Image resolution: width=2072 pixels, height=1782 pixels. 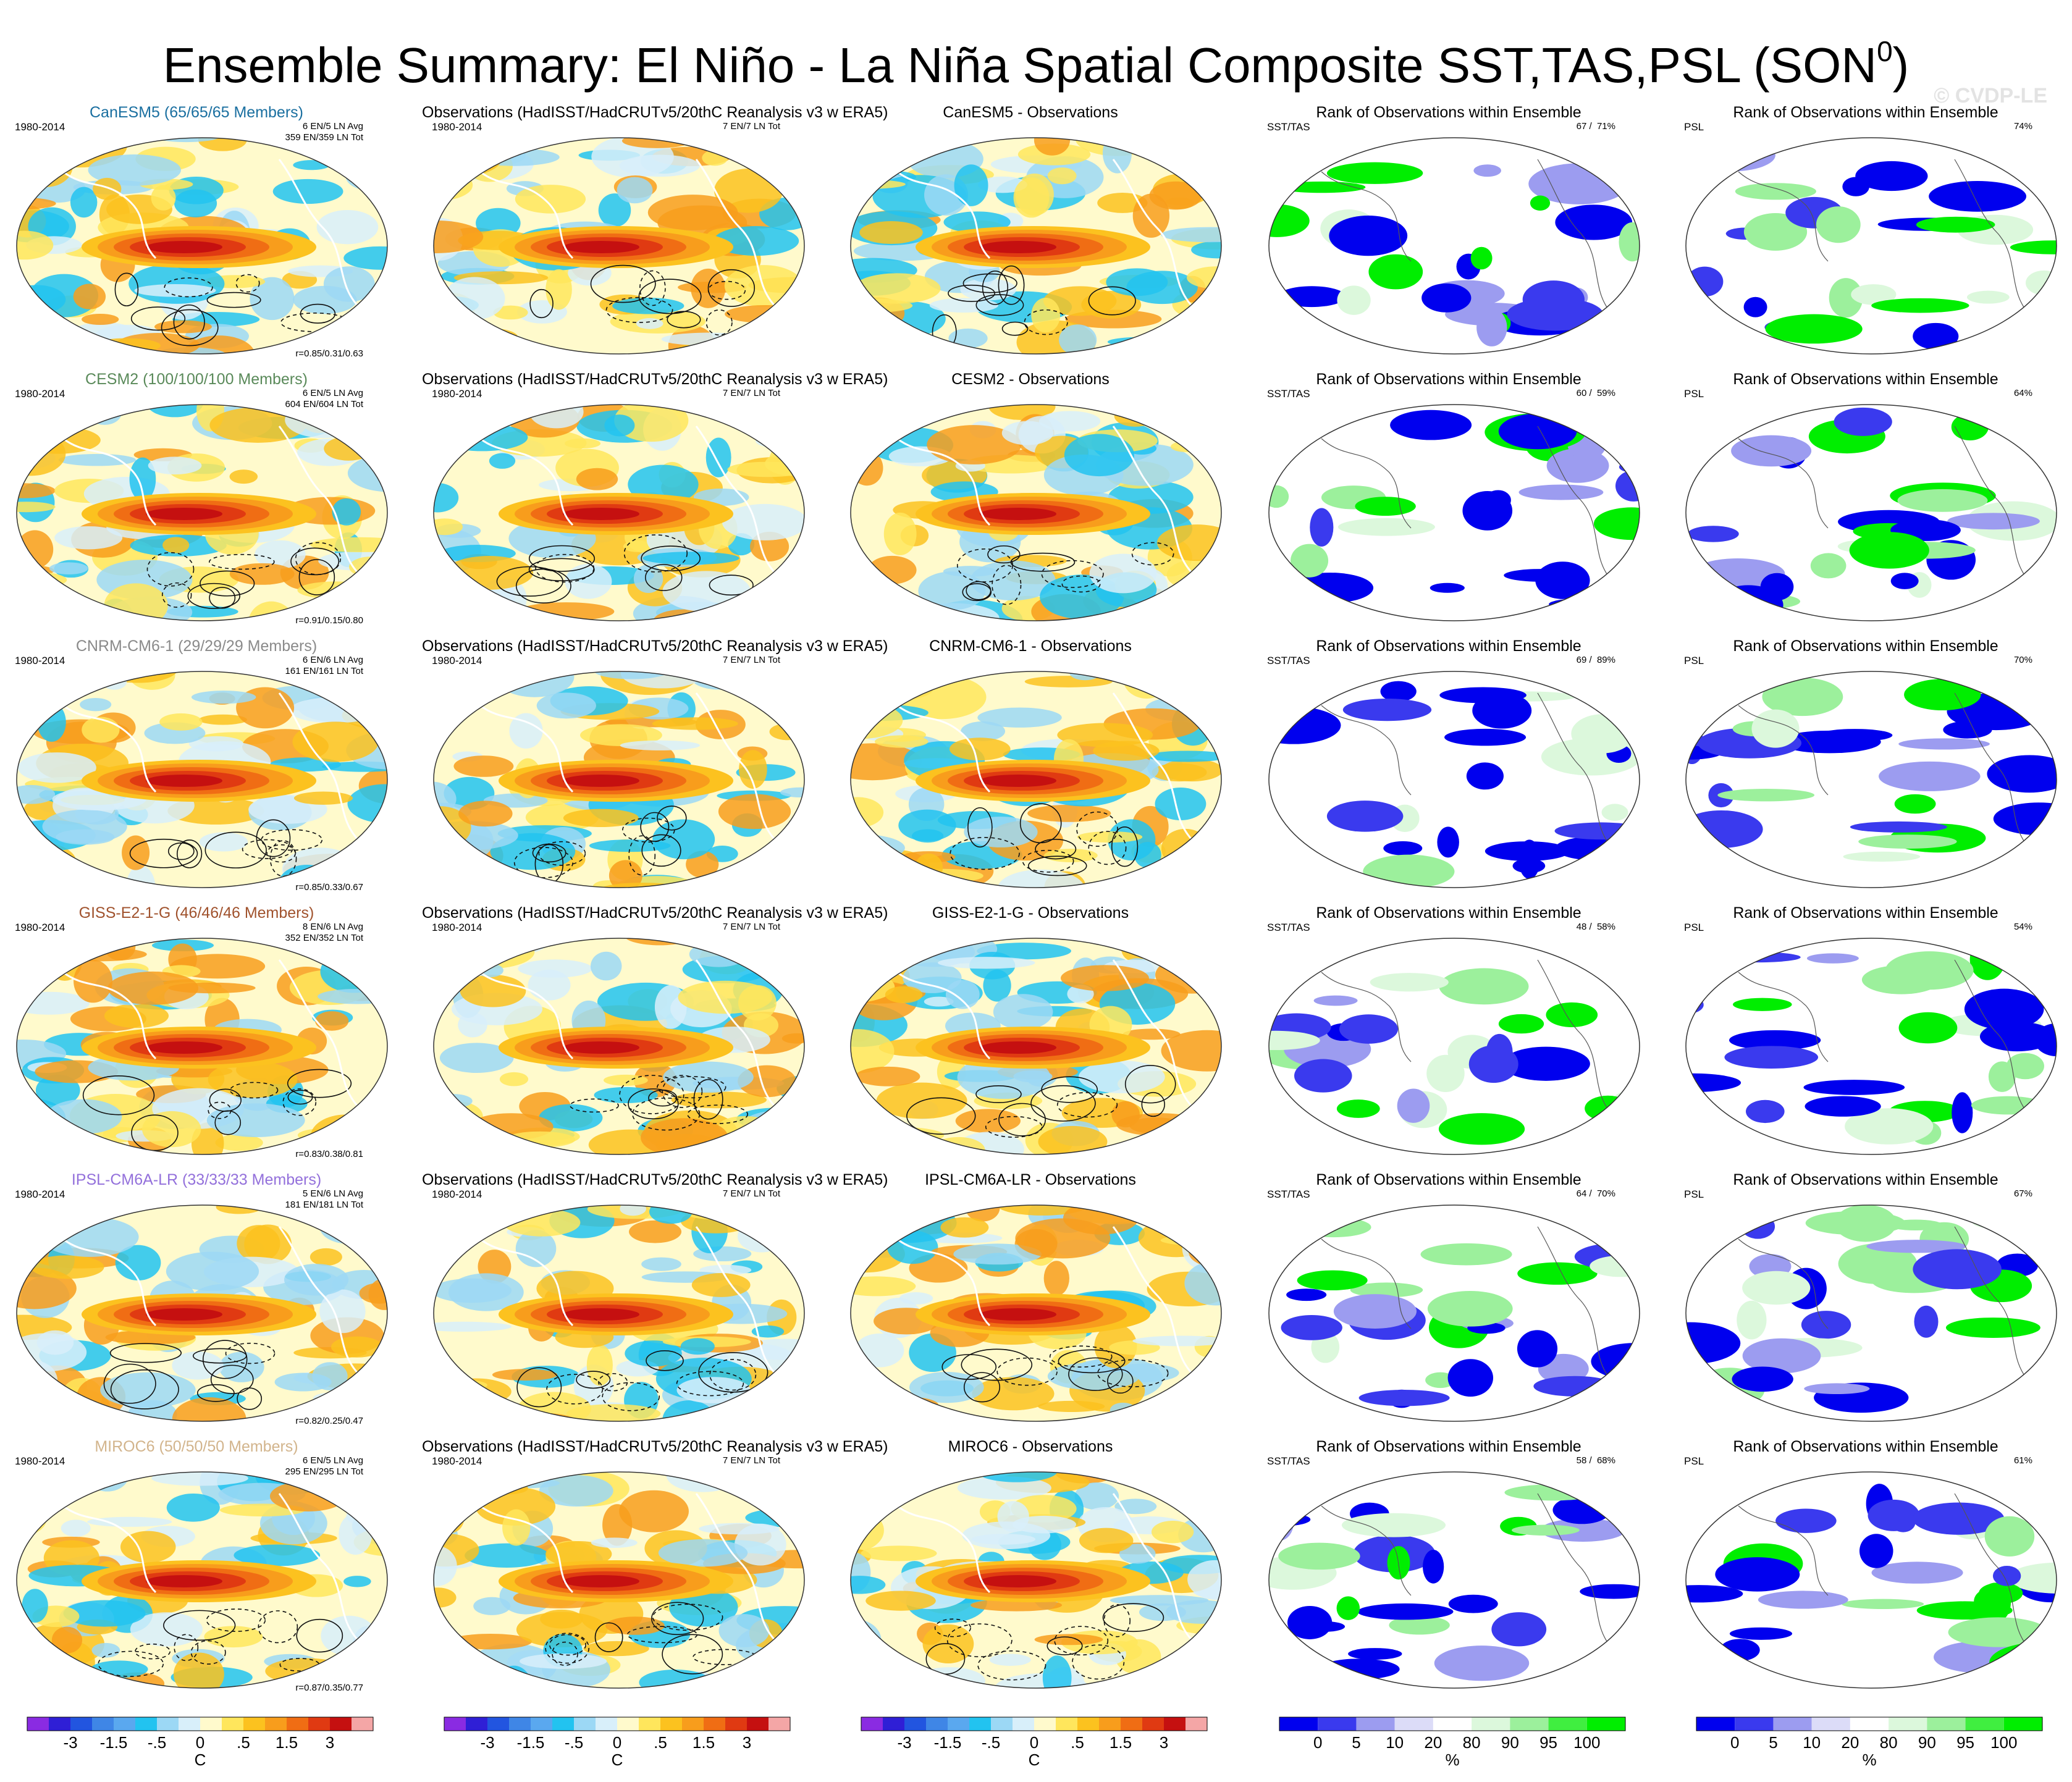 I want to click on panel-left-label: PSL, so click(x=1694, y=127).